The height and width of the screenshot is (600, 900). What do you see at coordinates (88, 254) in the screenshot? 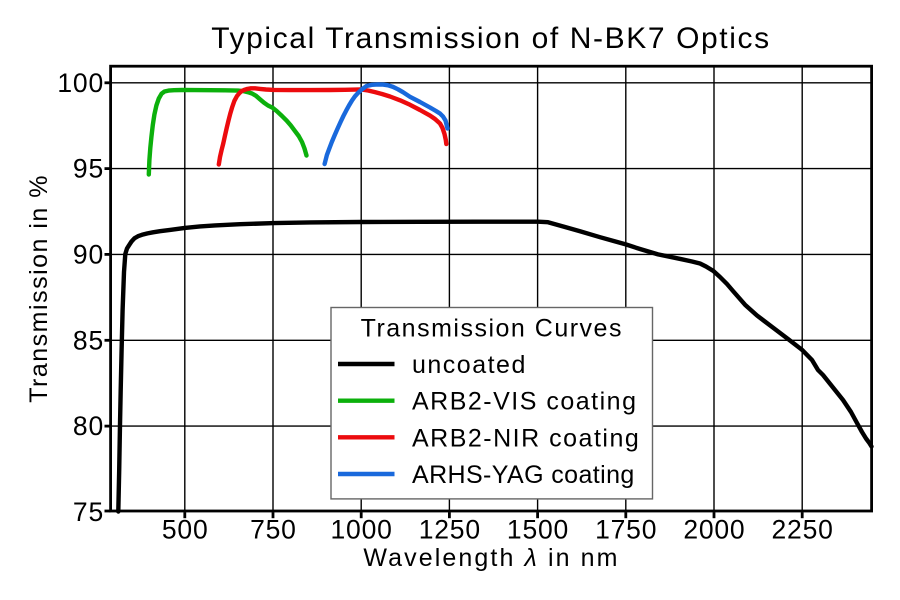
I see `svg-text: 90` at bounding box center [88, 254].